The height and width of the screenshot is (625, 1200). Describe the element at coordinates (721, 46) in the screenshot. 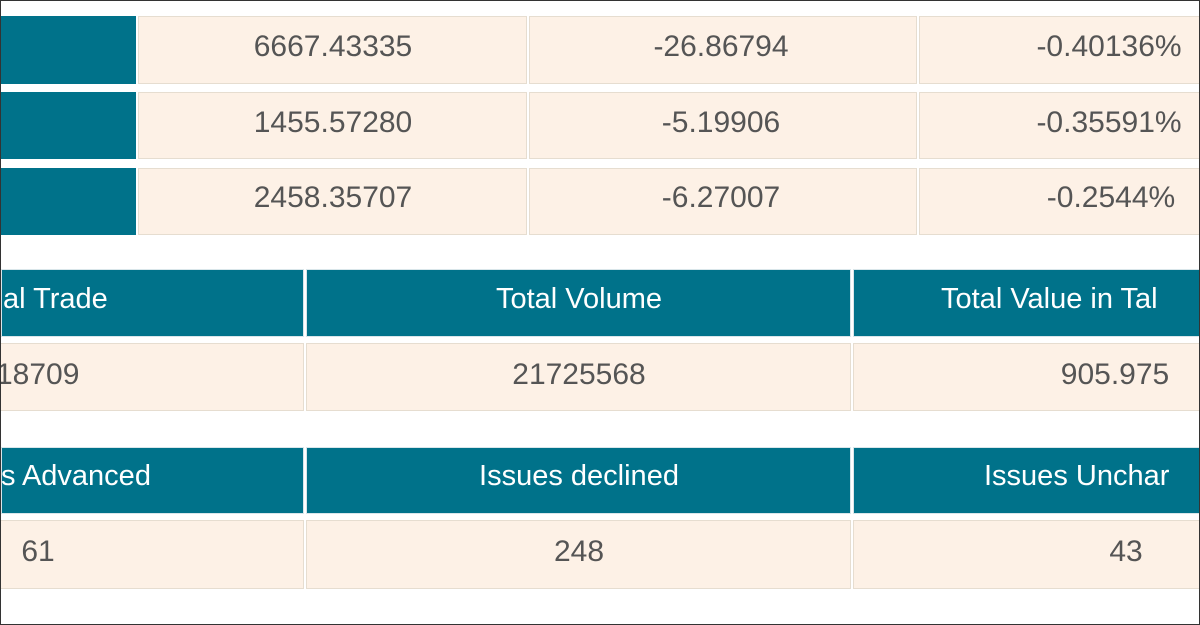

I see `index-change: -26.86794` at that location.